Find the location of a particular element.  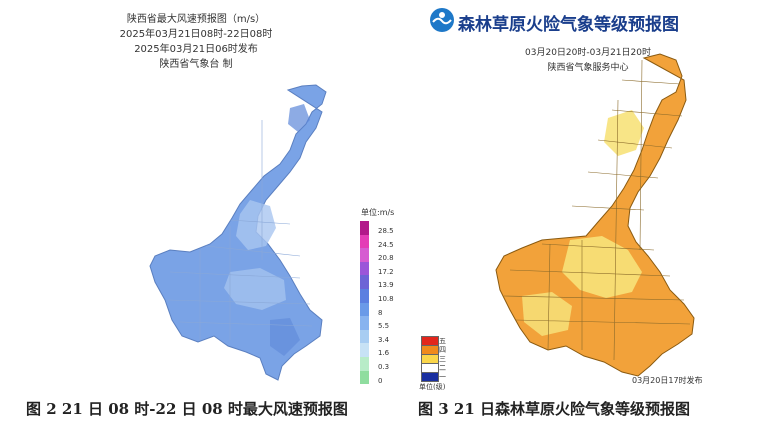

wind-legend-label: 1.6 is located at coordinates (384, 353).